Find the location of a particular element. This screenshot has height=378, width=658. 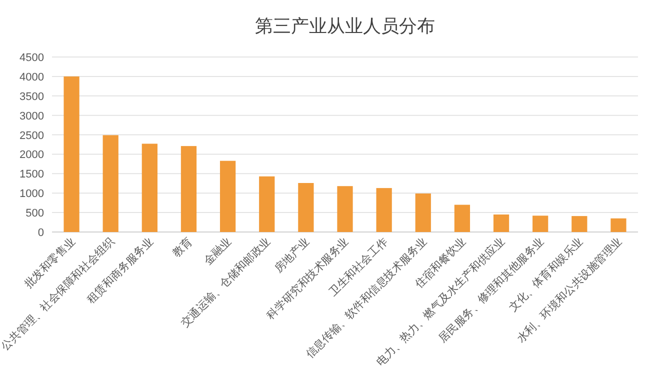

y-tick-label: 1500 is located at coordinates (32, 174).